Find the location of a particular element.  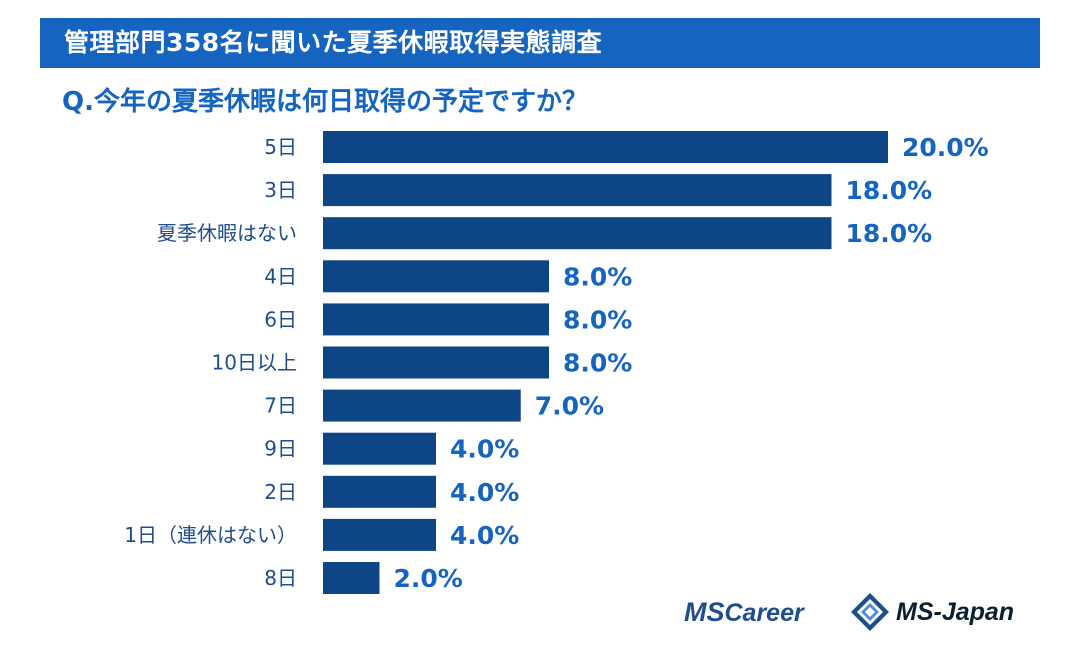

category-label: 7日 is located at coordinates (280, 406).